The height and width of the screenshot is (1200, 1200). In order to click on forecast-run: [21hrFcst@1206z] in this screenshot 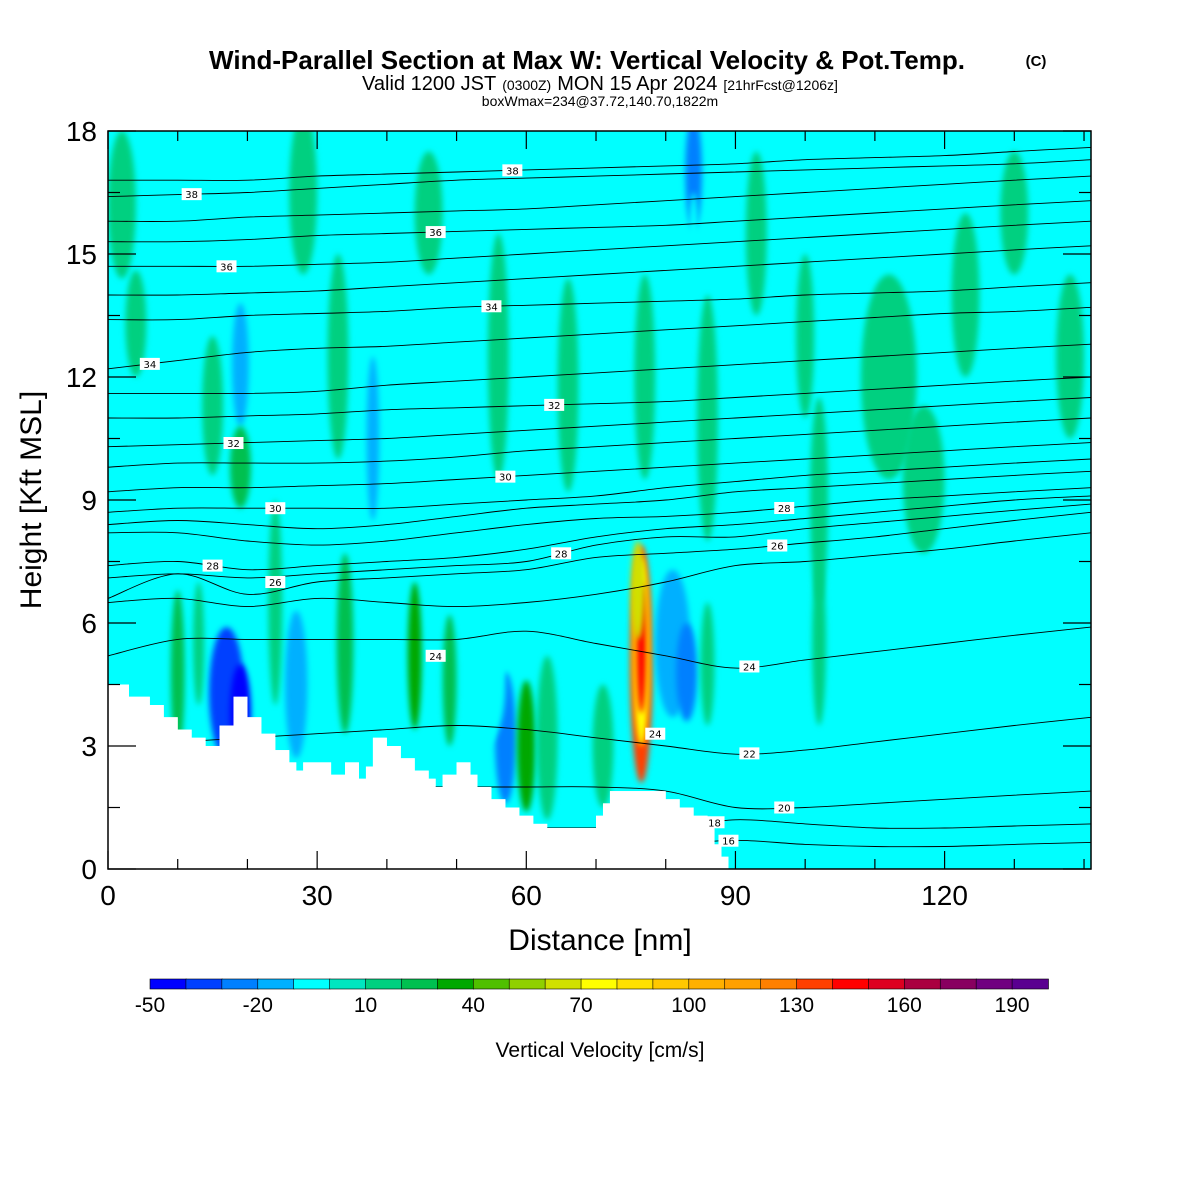, I will do `click(780, 85)`.